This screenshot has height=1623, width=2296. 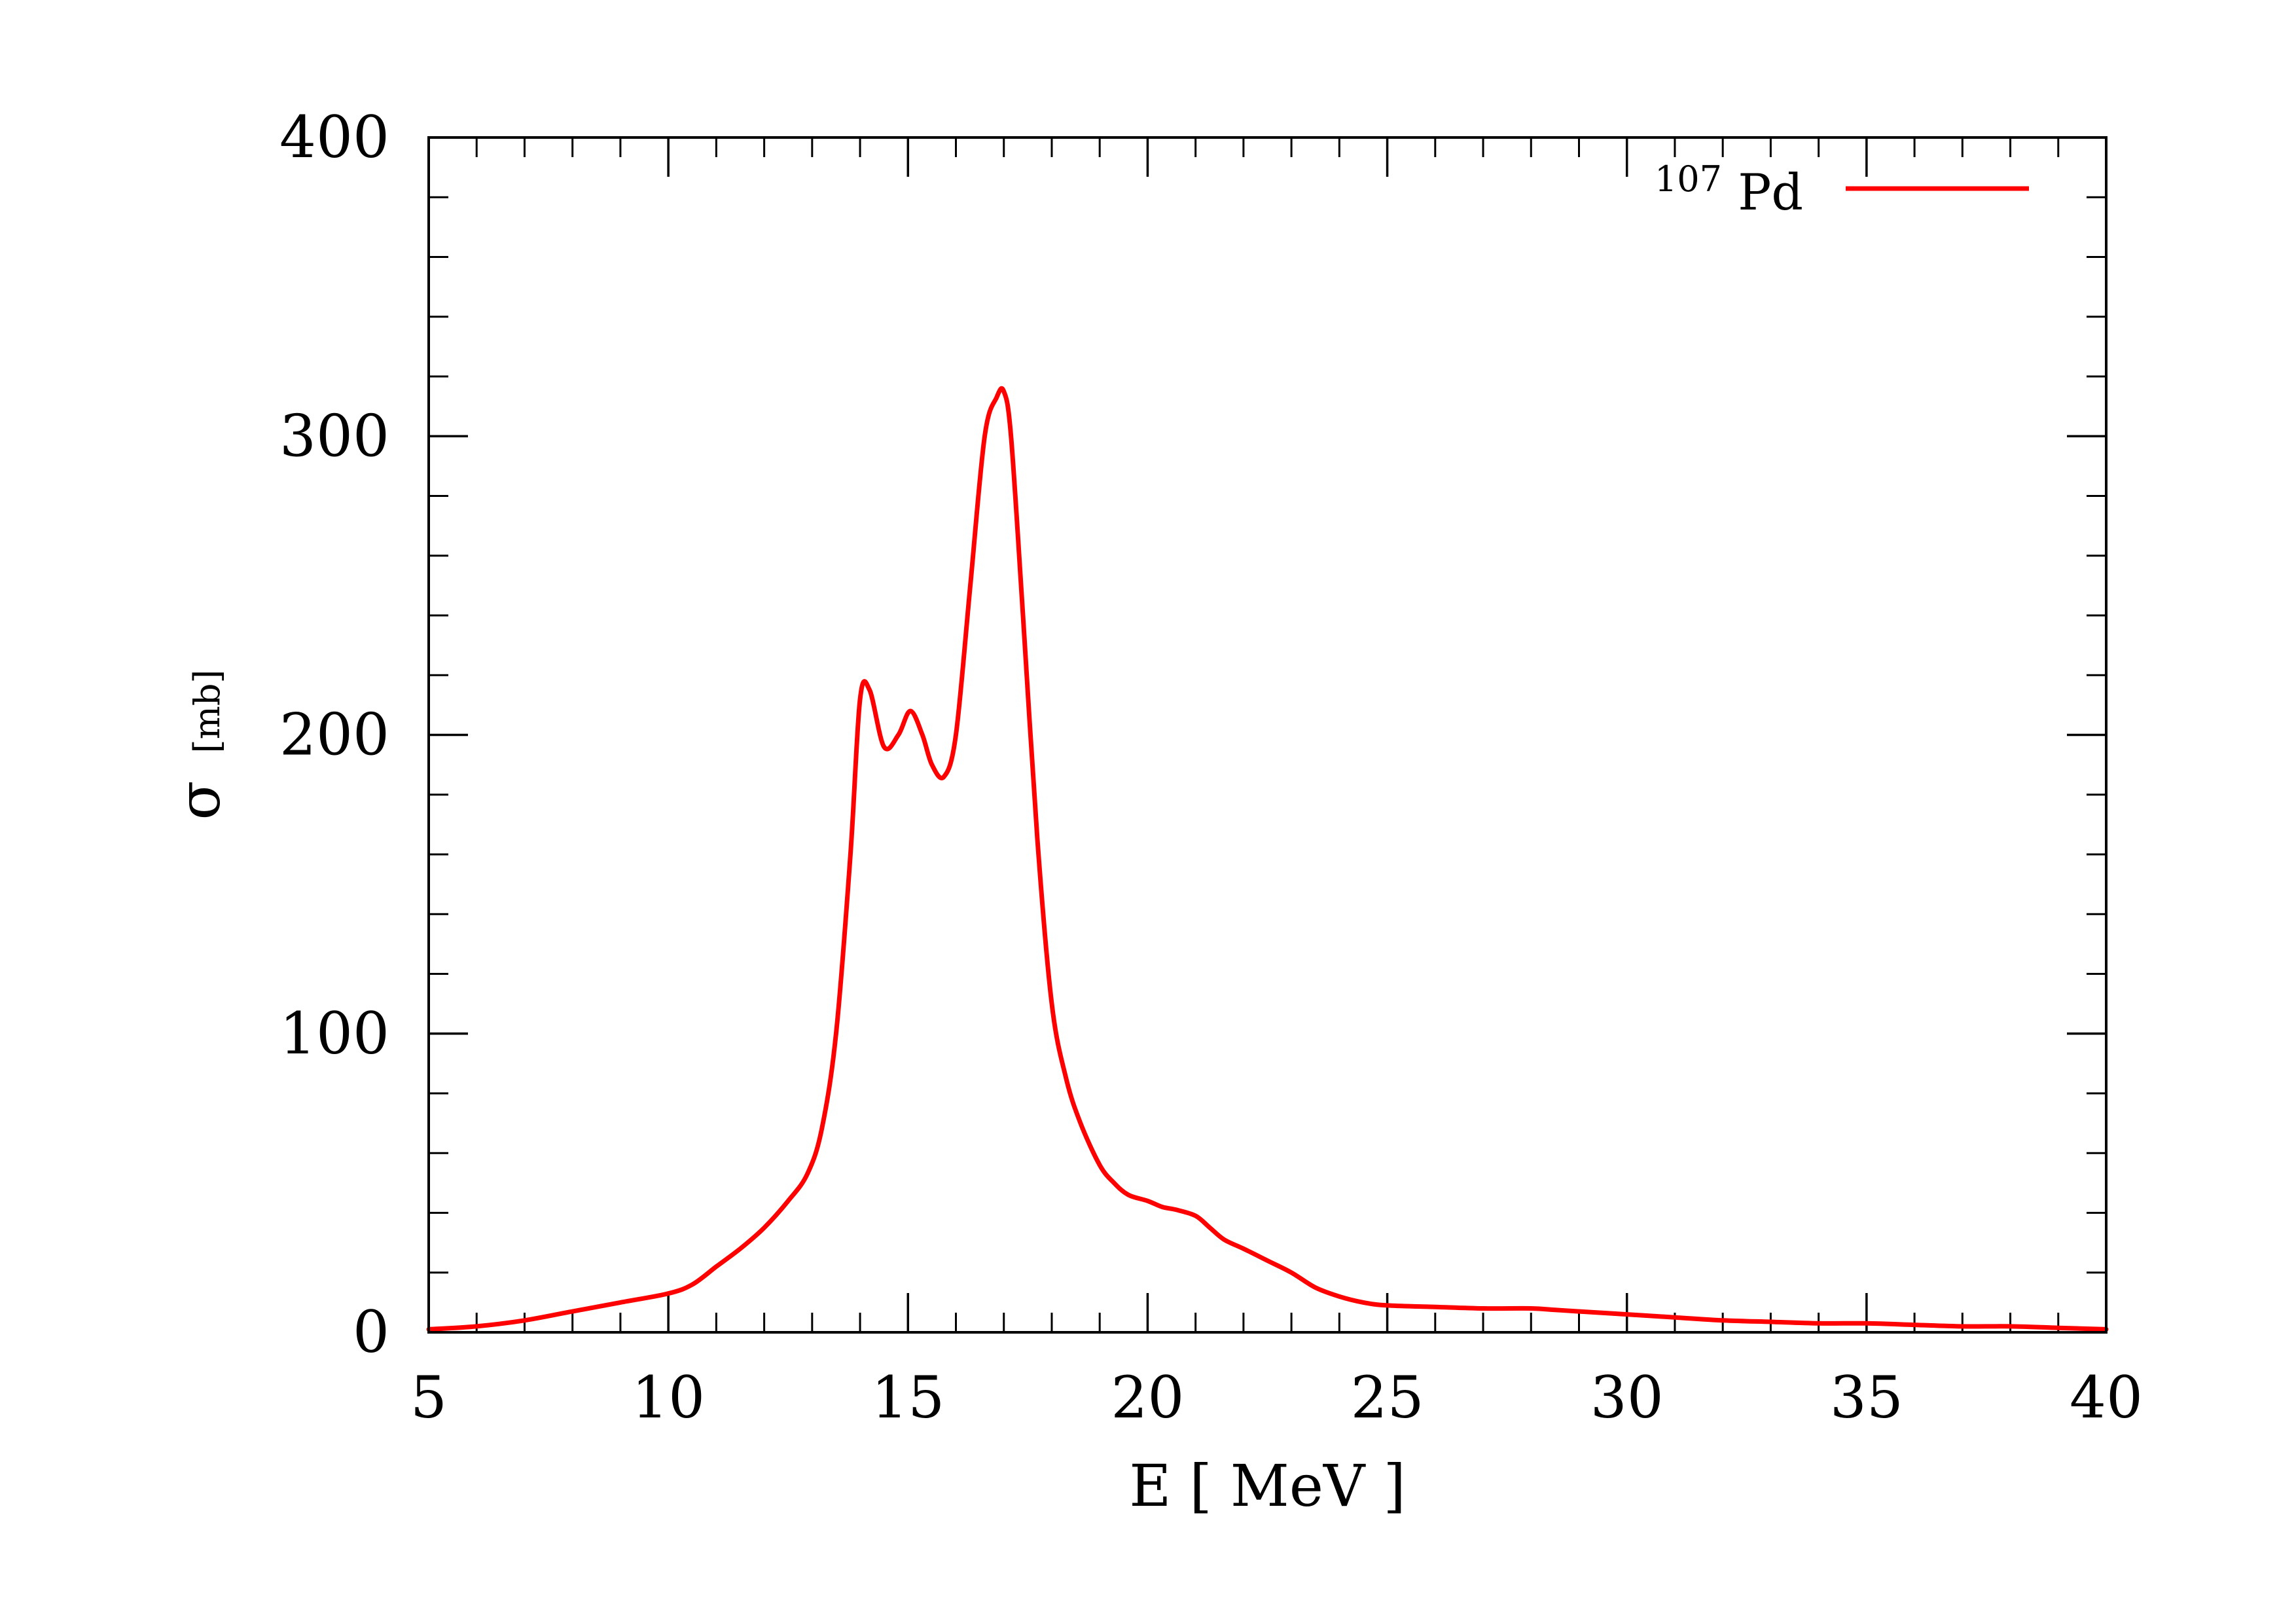 I want to click on legend-label-superscript: 107, so click(x=1688, y=179).